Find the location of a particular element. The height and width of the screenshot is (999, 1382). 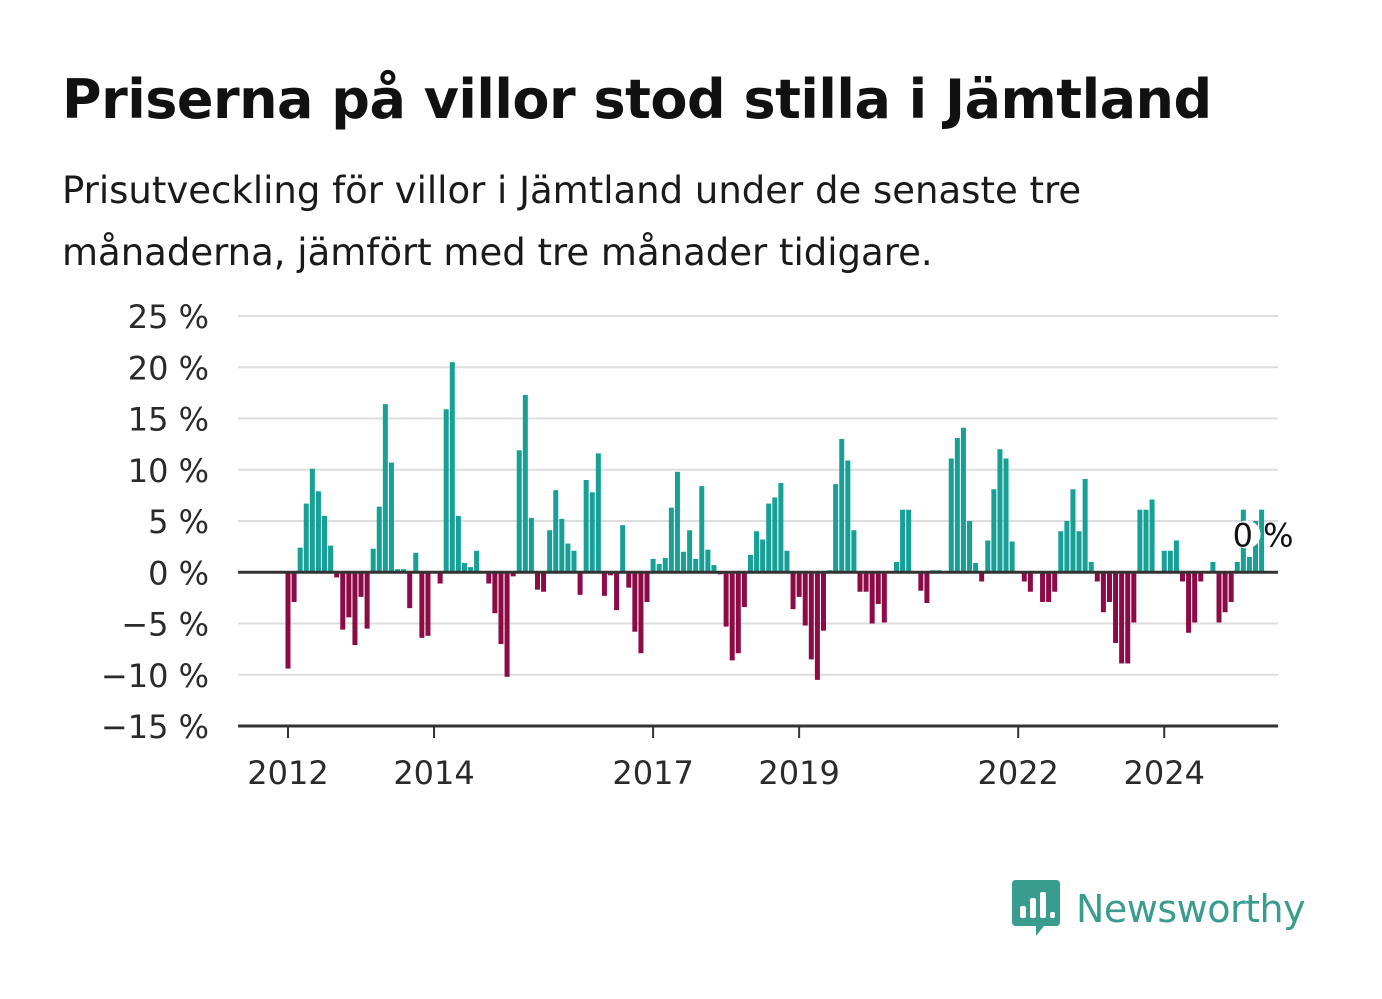

y-axis-tick-labels: 25 % 20 % 15 % 10 % 5 % 0 % −5 % −10 % −15 % is located at coordinates (155, 522).